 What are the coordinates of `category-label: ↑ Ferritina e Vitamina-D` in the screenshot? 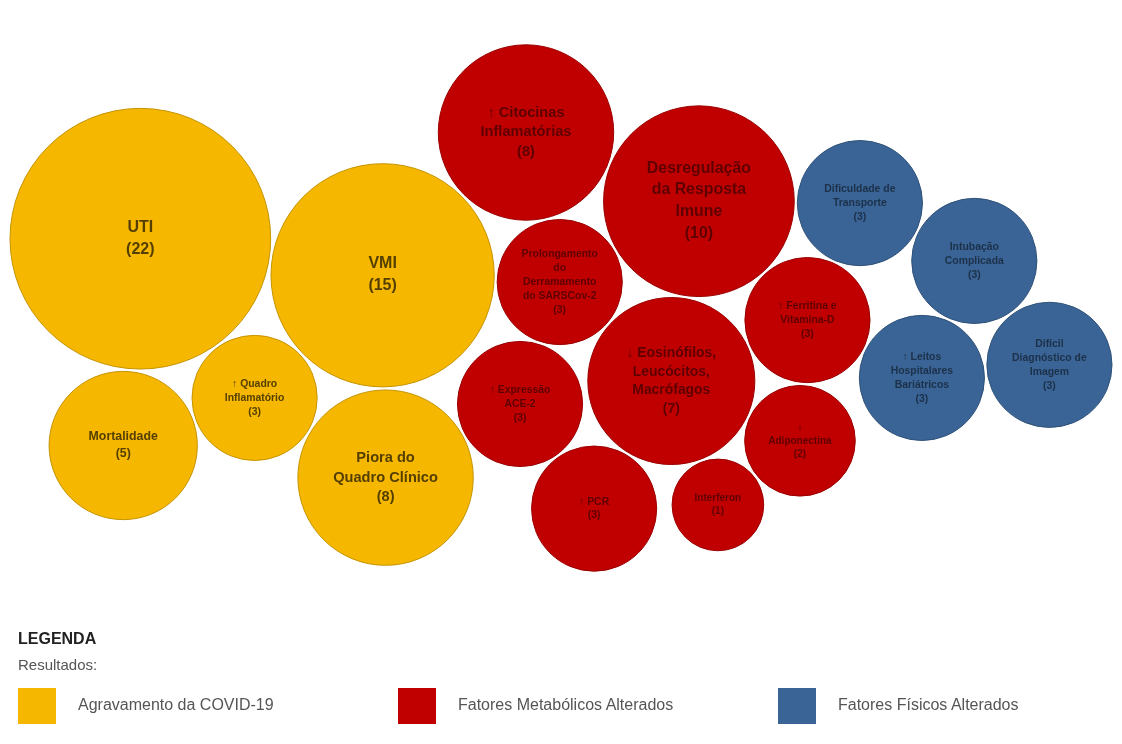 It's located at (807, 312).